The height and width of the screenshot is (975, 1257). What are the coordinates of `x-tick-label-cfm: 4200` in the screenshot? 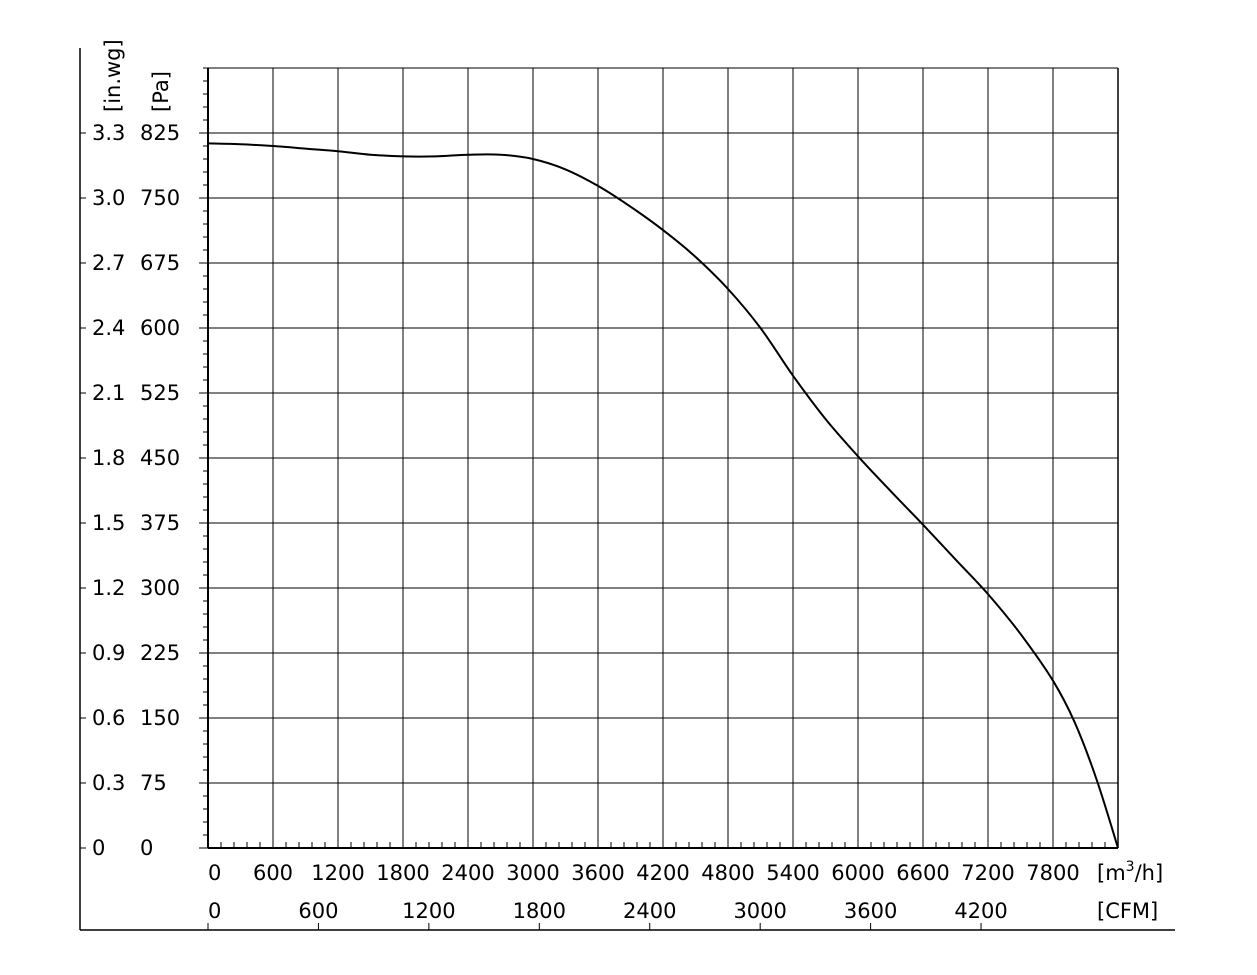 It's located at (980, 911).